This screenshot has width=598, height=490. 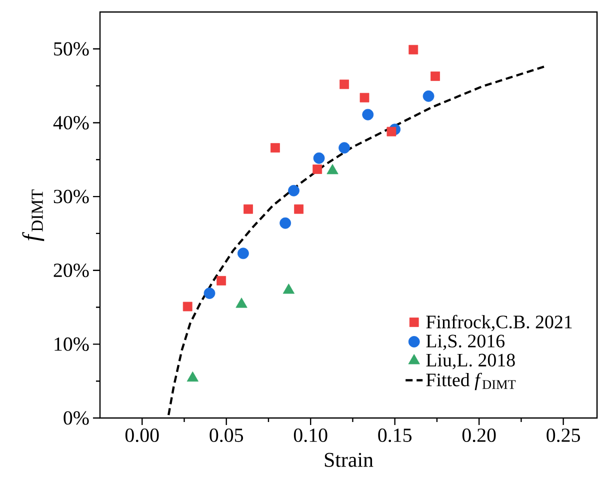 What do you see at coordinates (470, 362) in the screenshot?
I see `legend-label: Liu,L. 2018` at bounding box center [470, 362].